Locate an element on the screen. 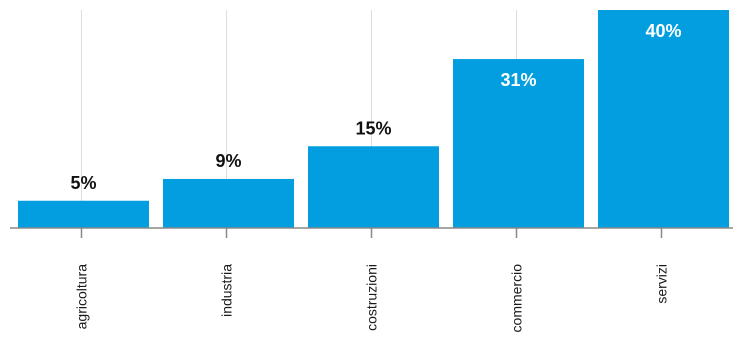  x-axis is located at coordinates (371, 232).